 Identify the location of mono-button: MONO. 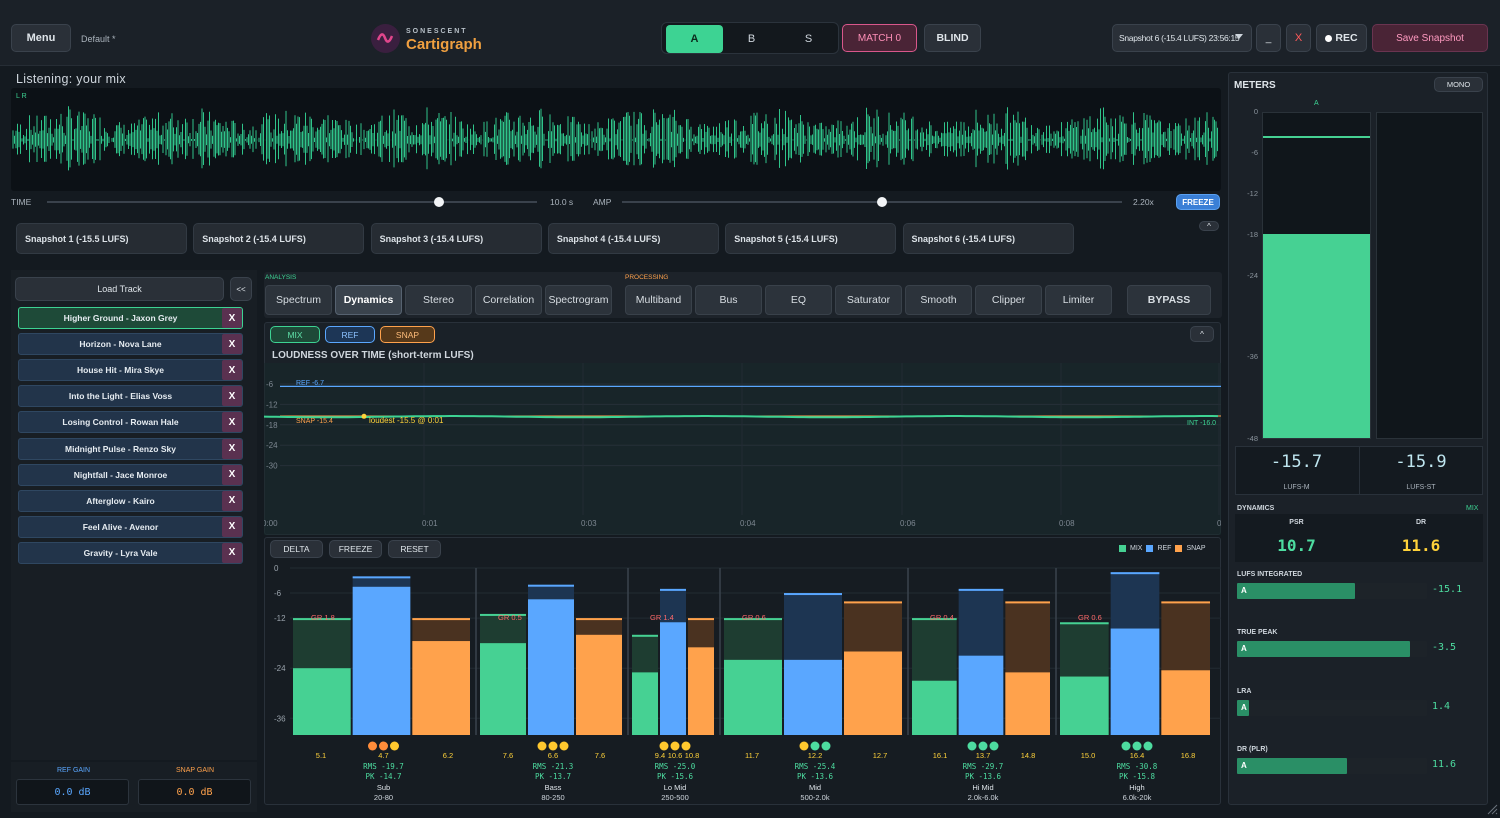
(1458, 84).